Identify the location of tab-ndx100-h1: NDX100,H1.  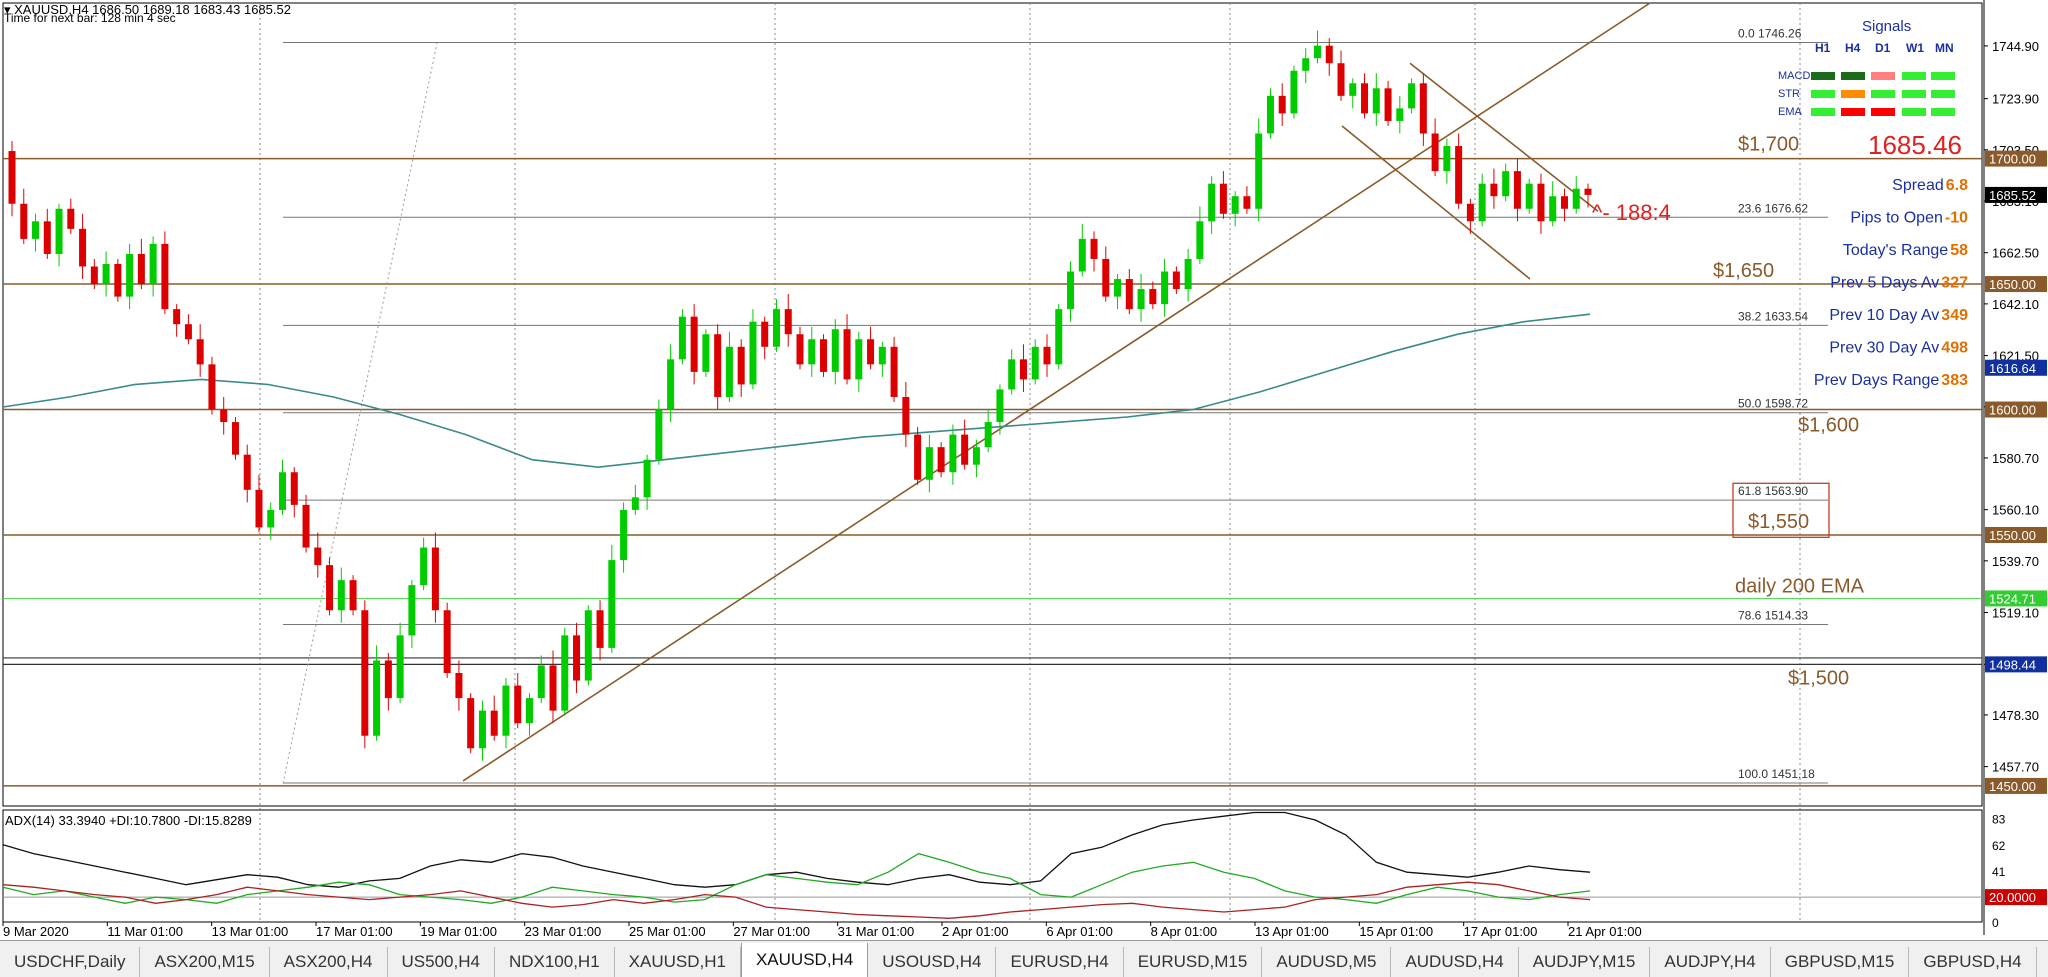
(555, 962).